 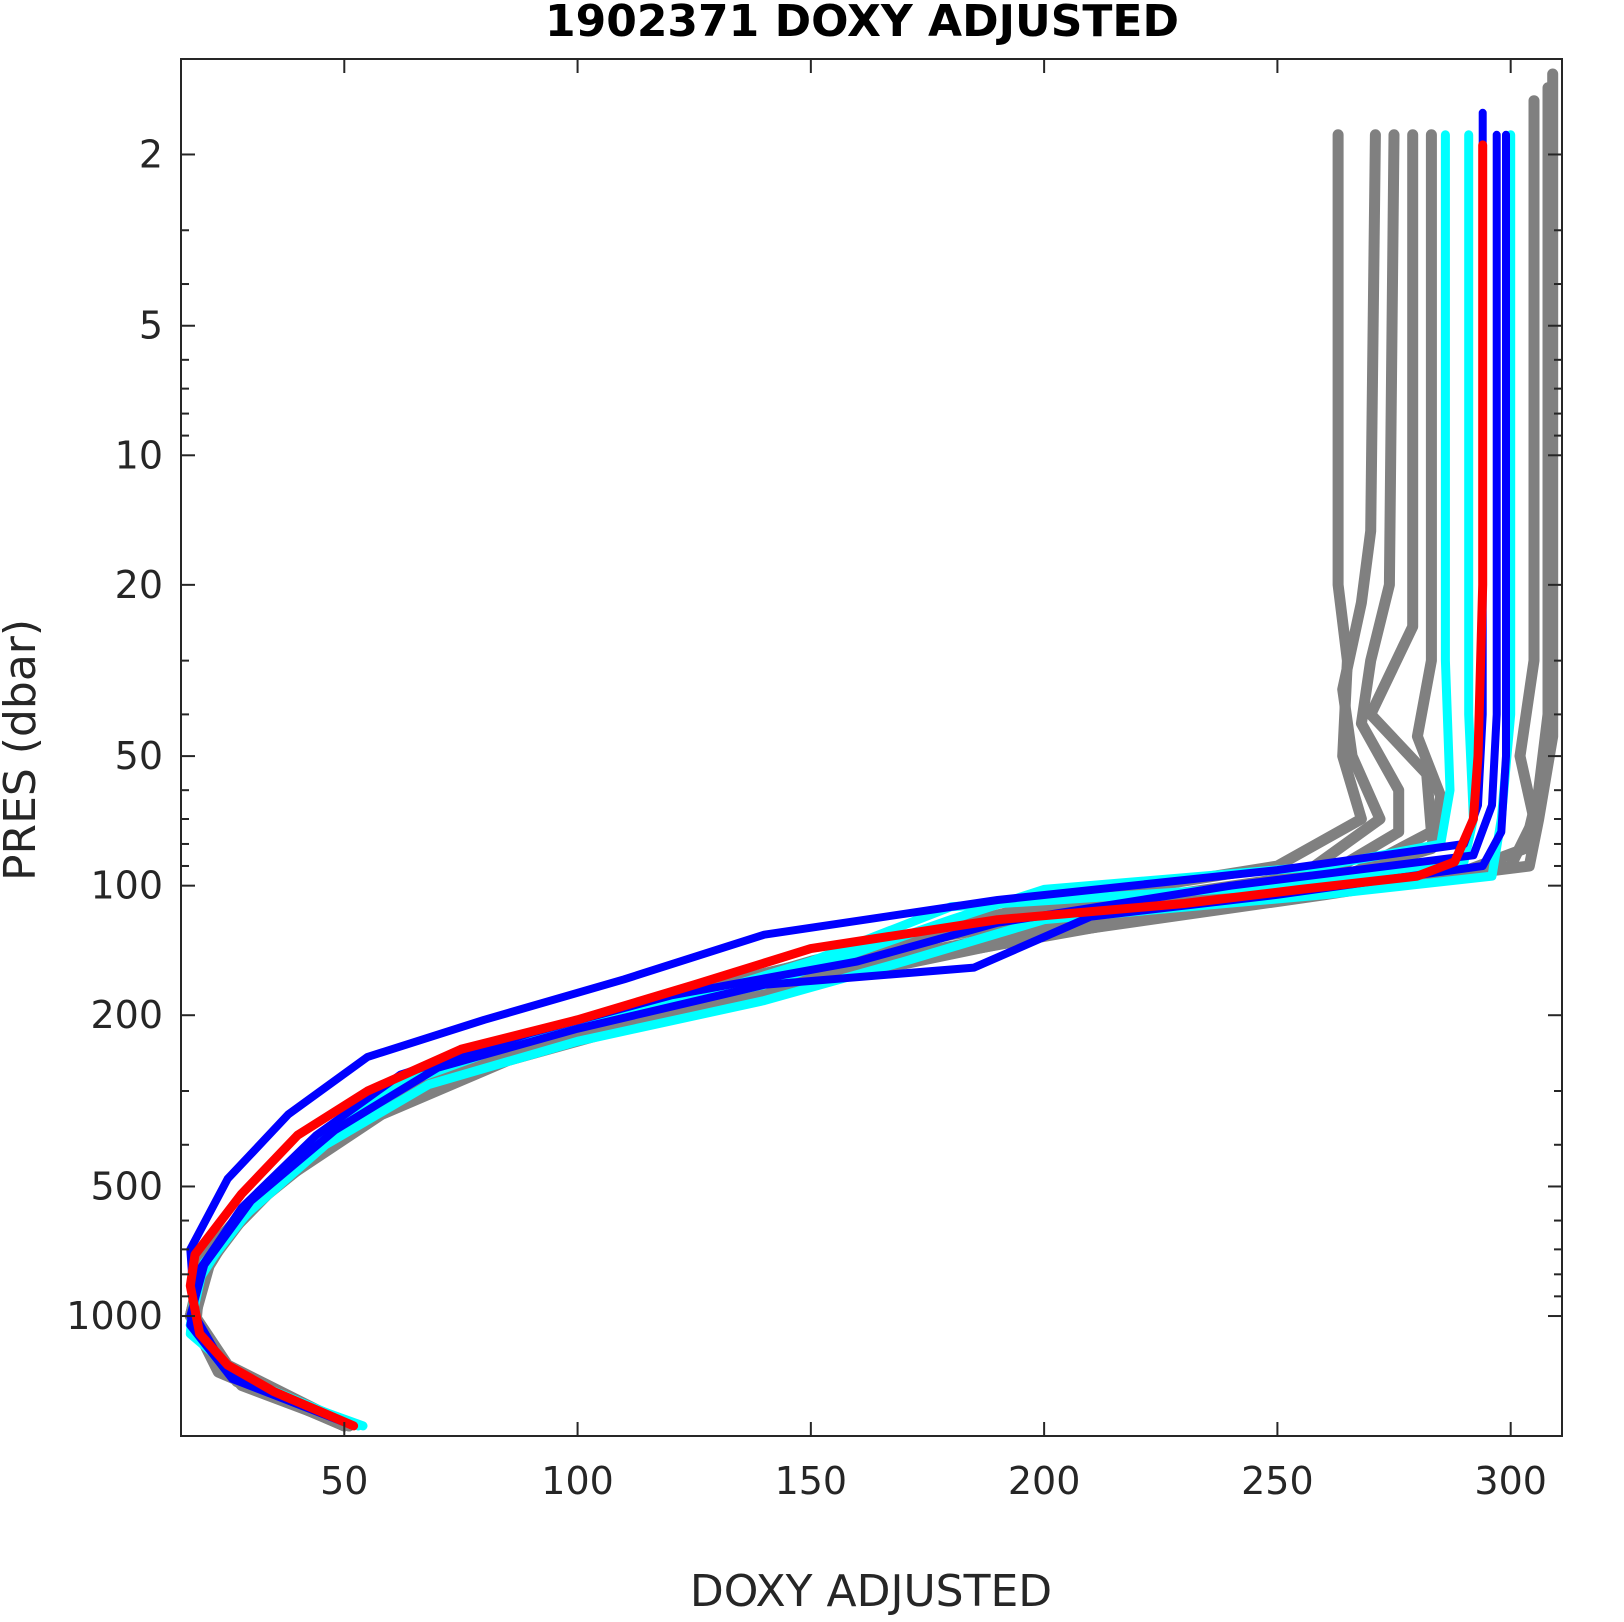 What do you see at coordinates (1044, 1481) in the screenshot?
I see `x-tick-label-200: 200` at bounding box center [1044, 1481].